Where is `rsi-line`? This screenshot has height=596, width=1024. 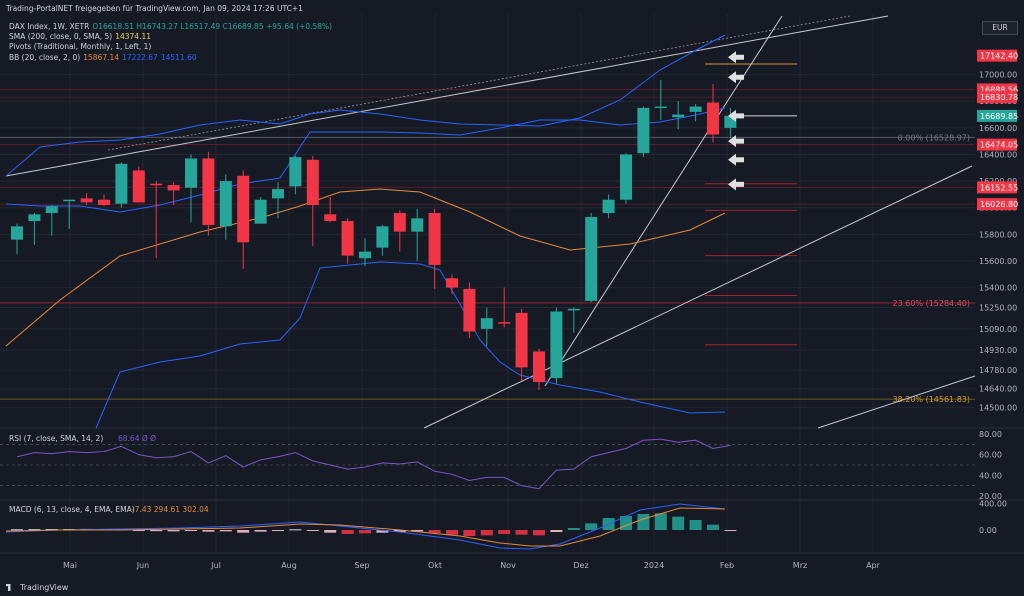 rsi-line is located at coordinates (373, 464).